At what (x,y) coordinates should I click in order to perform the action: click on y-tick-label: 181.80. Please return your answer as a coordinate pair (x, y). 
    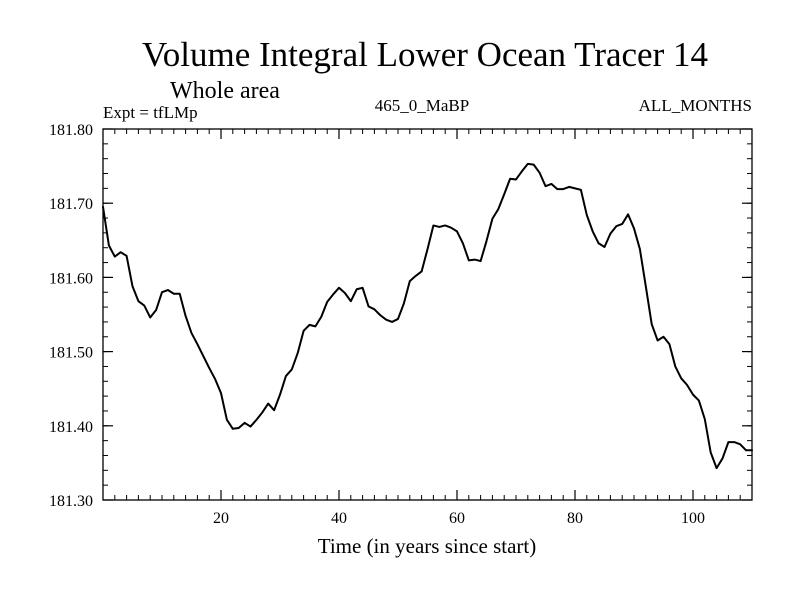
    Looking at the image, I should click on (71, 130).